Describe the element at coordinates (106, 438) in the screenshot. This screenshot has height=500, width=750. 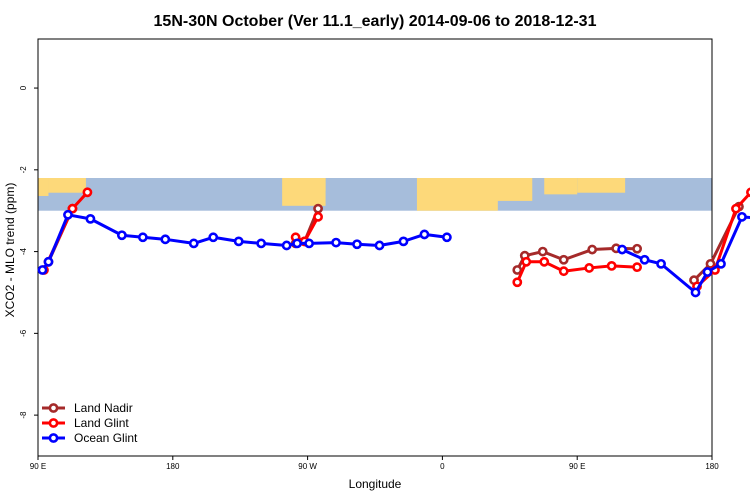
I see `legend-label: Ocean Glint` at that location.